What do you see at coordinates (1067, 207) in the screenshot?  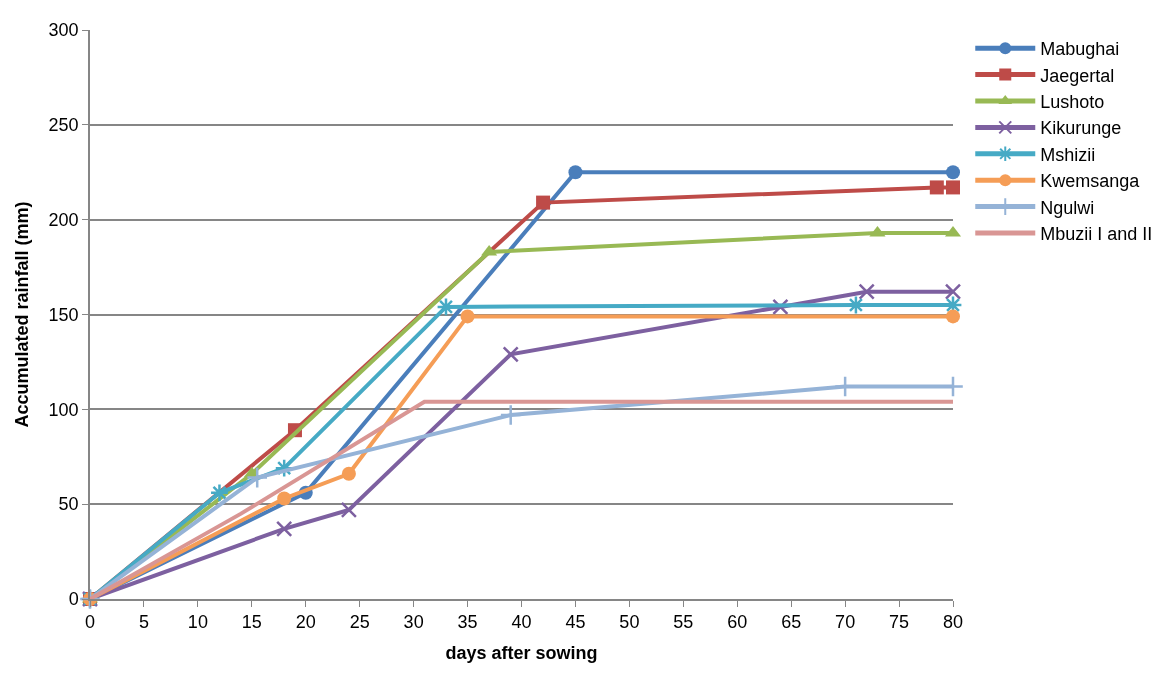 I see `legend-label: Ngulwi` at bounding box center [1067, 207].